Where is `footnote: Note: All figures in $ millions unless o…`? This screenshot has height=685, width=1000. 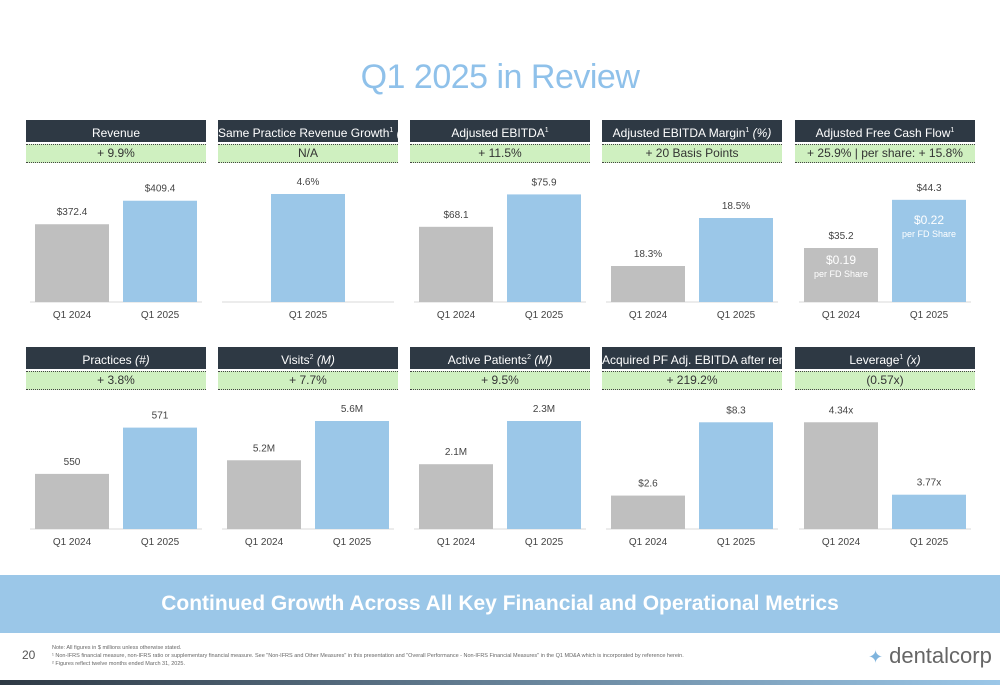
footnote: Note: All figures in $ millions unless o… is located at coordinates (117, 648).